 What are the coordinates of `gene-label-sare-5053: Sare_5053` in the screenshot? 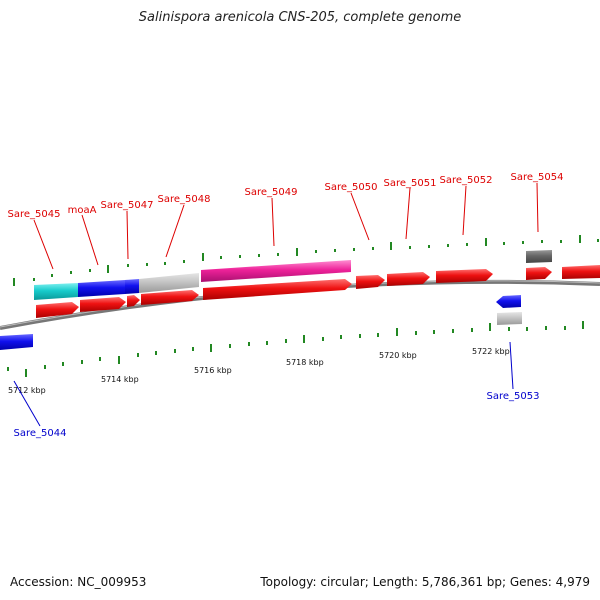 It's located at (513, 396).